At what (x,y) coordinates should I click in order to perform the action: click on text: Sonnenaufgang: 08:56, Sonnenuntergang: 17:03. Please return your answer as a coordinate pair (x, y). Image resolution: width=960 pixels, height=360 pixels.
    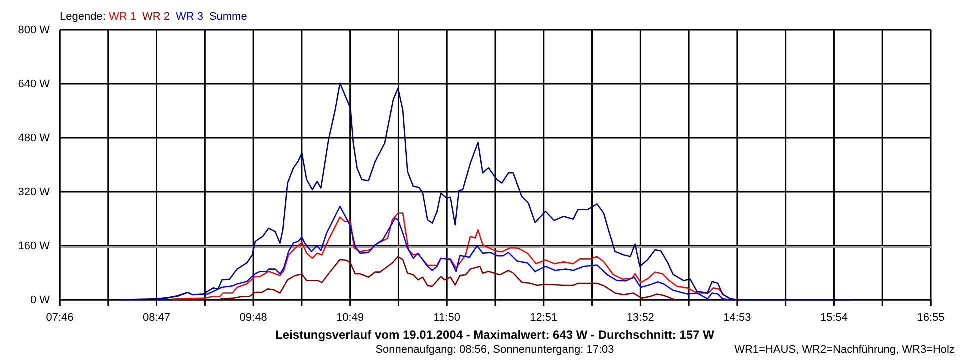
    Looking at the image, I should click on (495, 350).